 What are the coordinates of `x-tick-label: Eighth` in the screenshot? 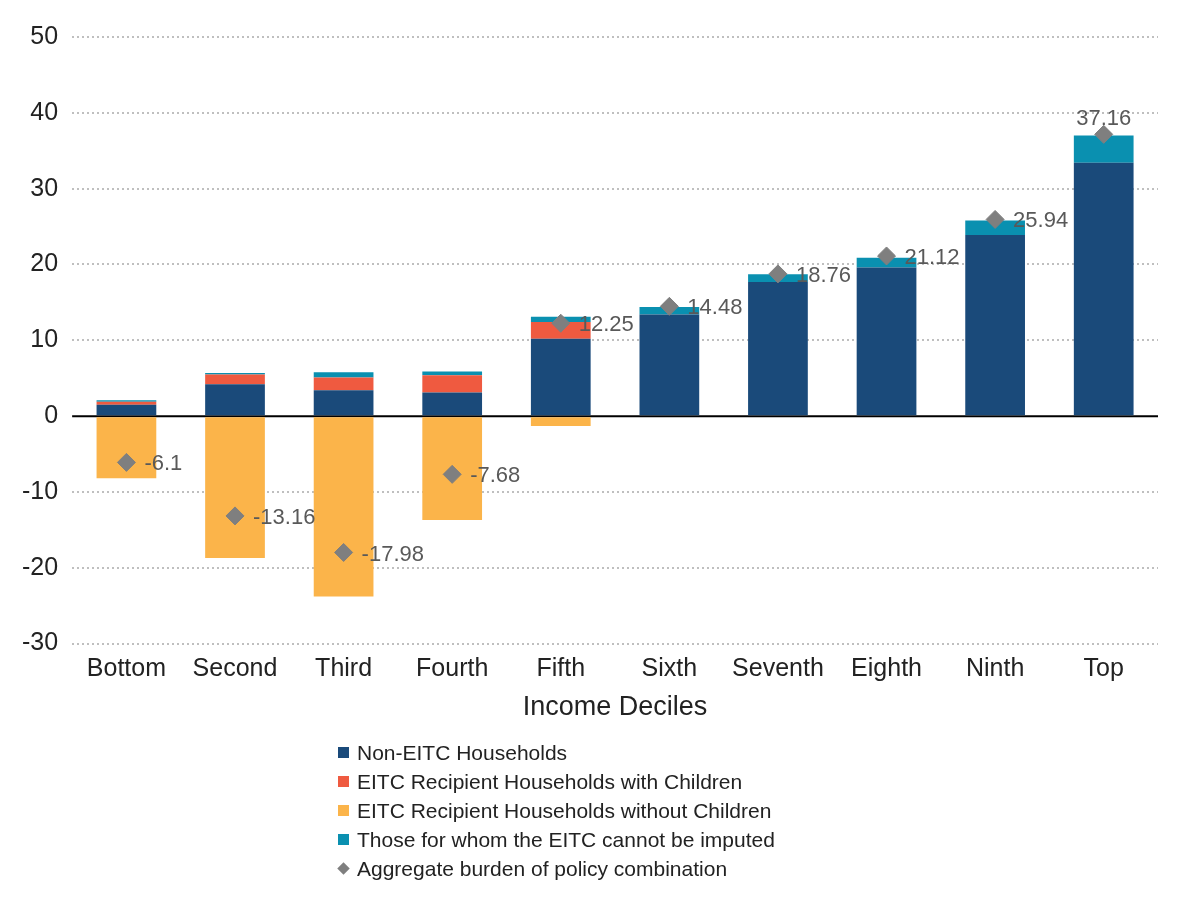 It's located at (886, 667).